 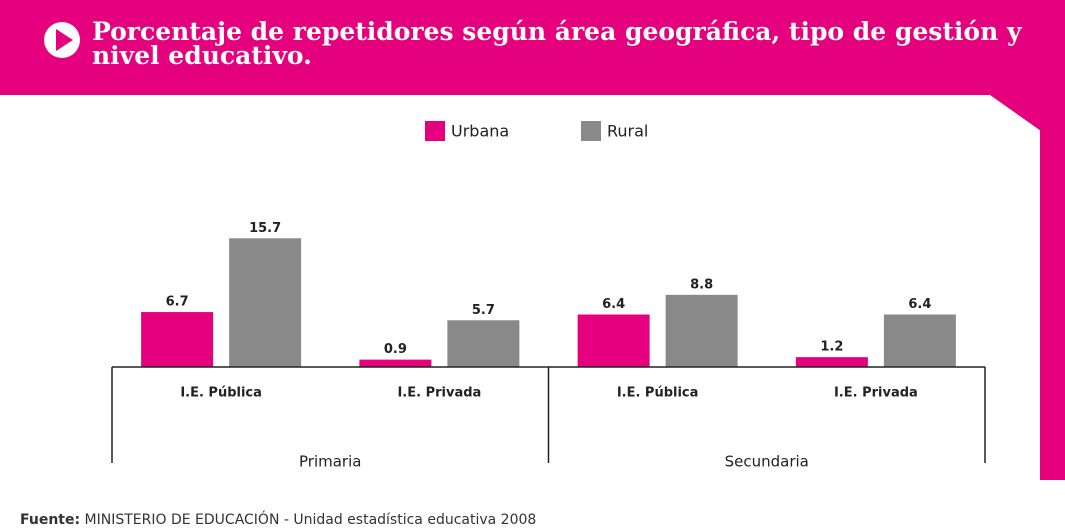 What do you see at coordinates (1052, 240) in the screenshot?
I see `side-strip` at bounding box center [1052, 240].